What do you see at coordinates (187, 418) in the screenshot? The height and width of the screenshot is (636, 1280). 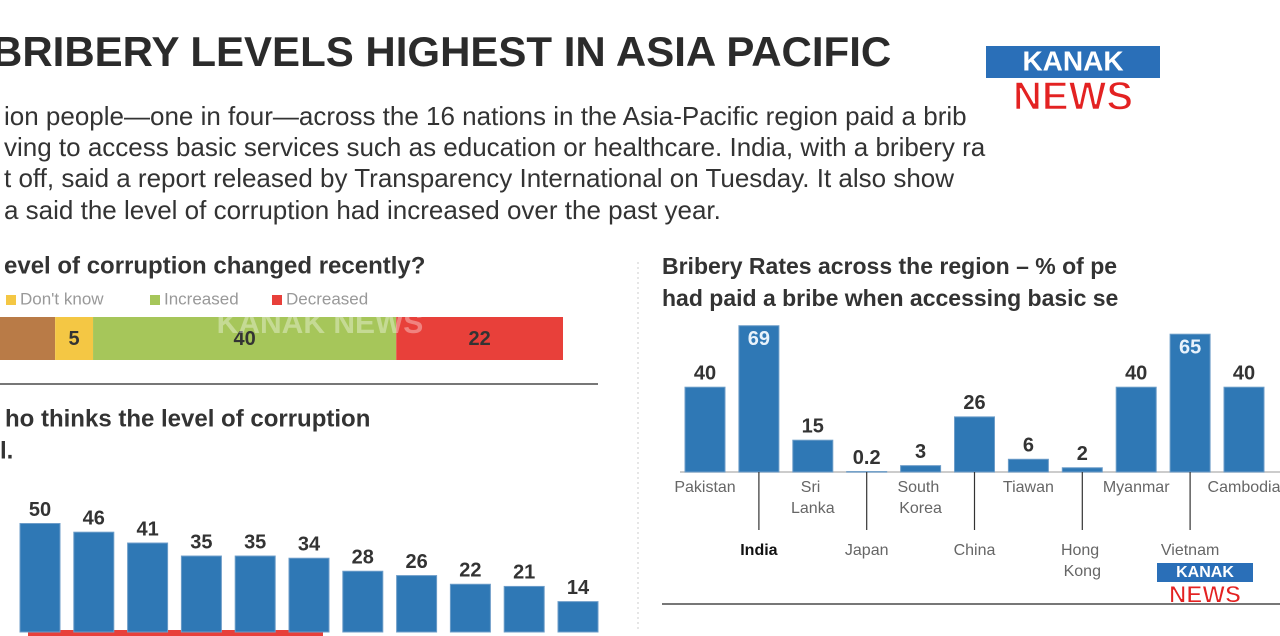 I see `section-title: ho thinks the level of corruption` at bounding box center [187, 418].